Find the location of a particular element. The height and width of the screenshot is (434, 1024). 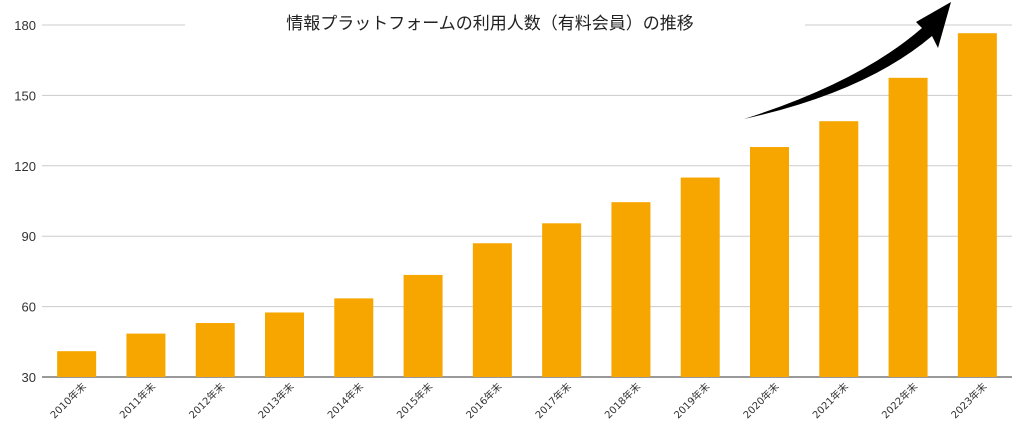

x-tick-label: 2017年末 is located at coordinates (552, 400).